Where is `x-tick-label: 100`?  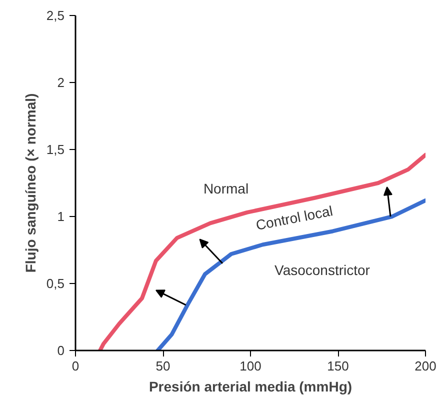
x-tick-label: 100 is located at coordinates (251, 366).